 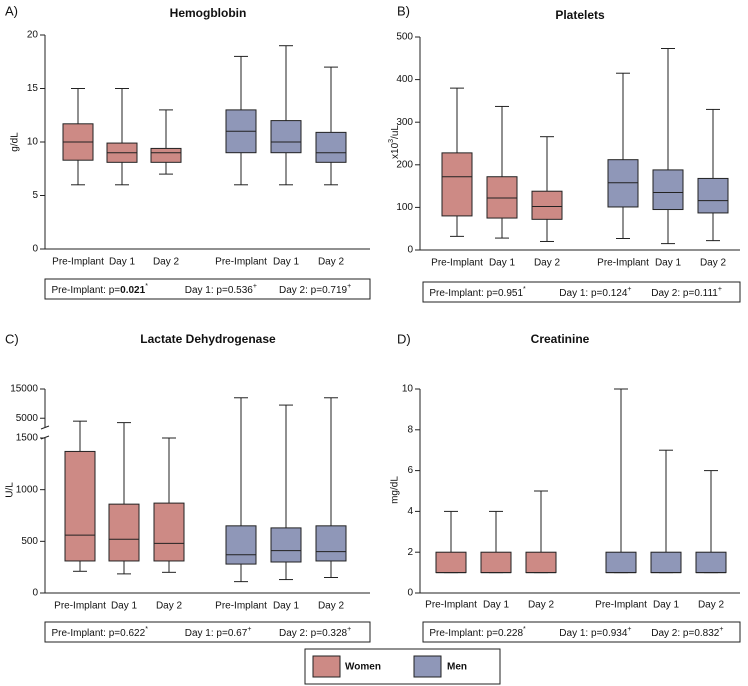 I want to click on p-value: 0.934, so click(x=614, y=633).